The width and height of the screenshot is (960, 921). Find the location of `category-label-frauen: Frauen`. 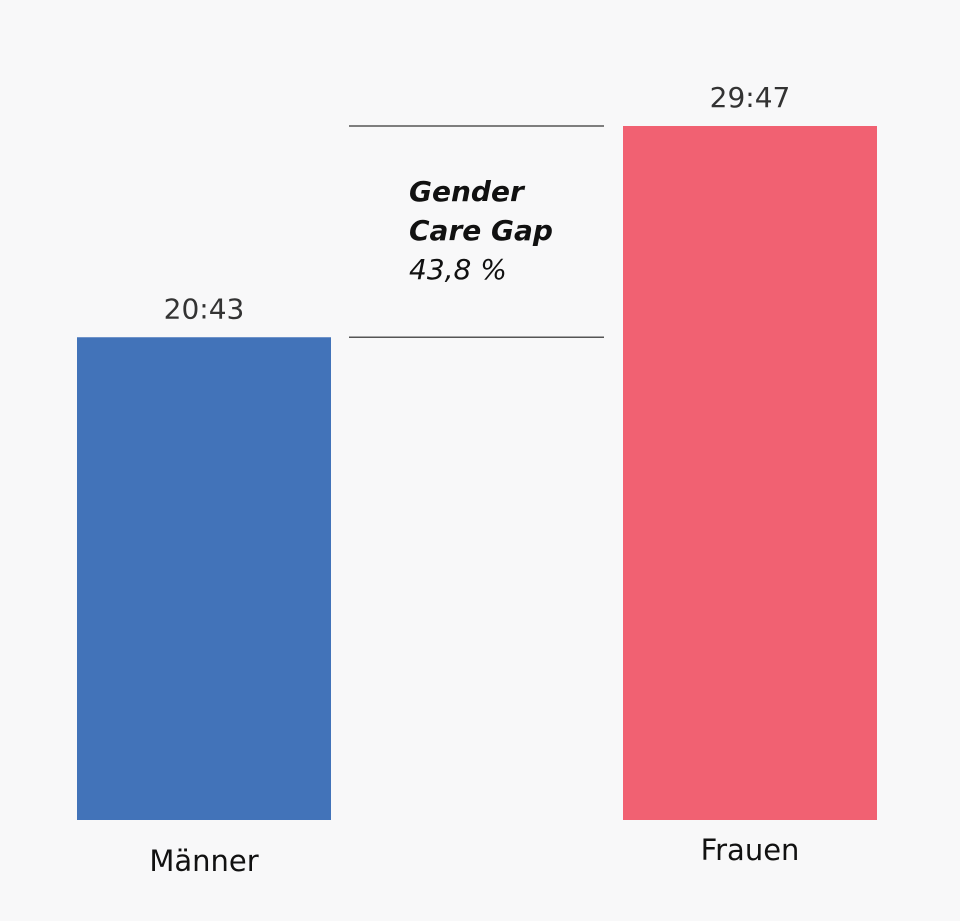

category-label-frauen: Frauen is located at coordinates (750, 850).